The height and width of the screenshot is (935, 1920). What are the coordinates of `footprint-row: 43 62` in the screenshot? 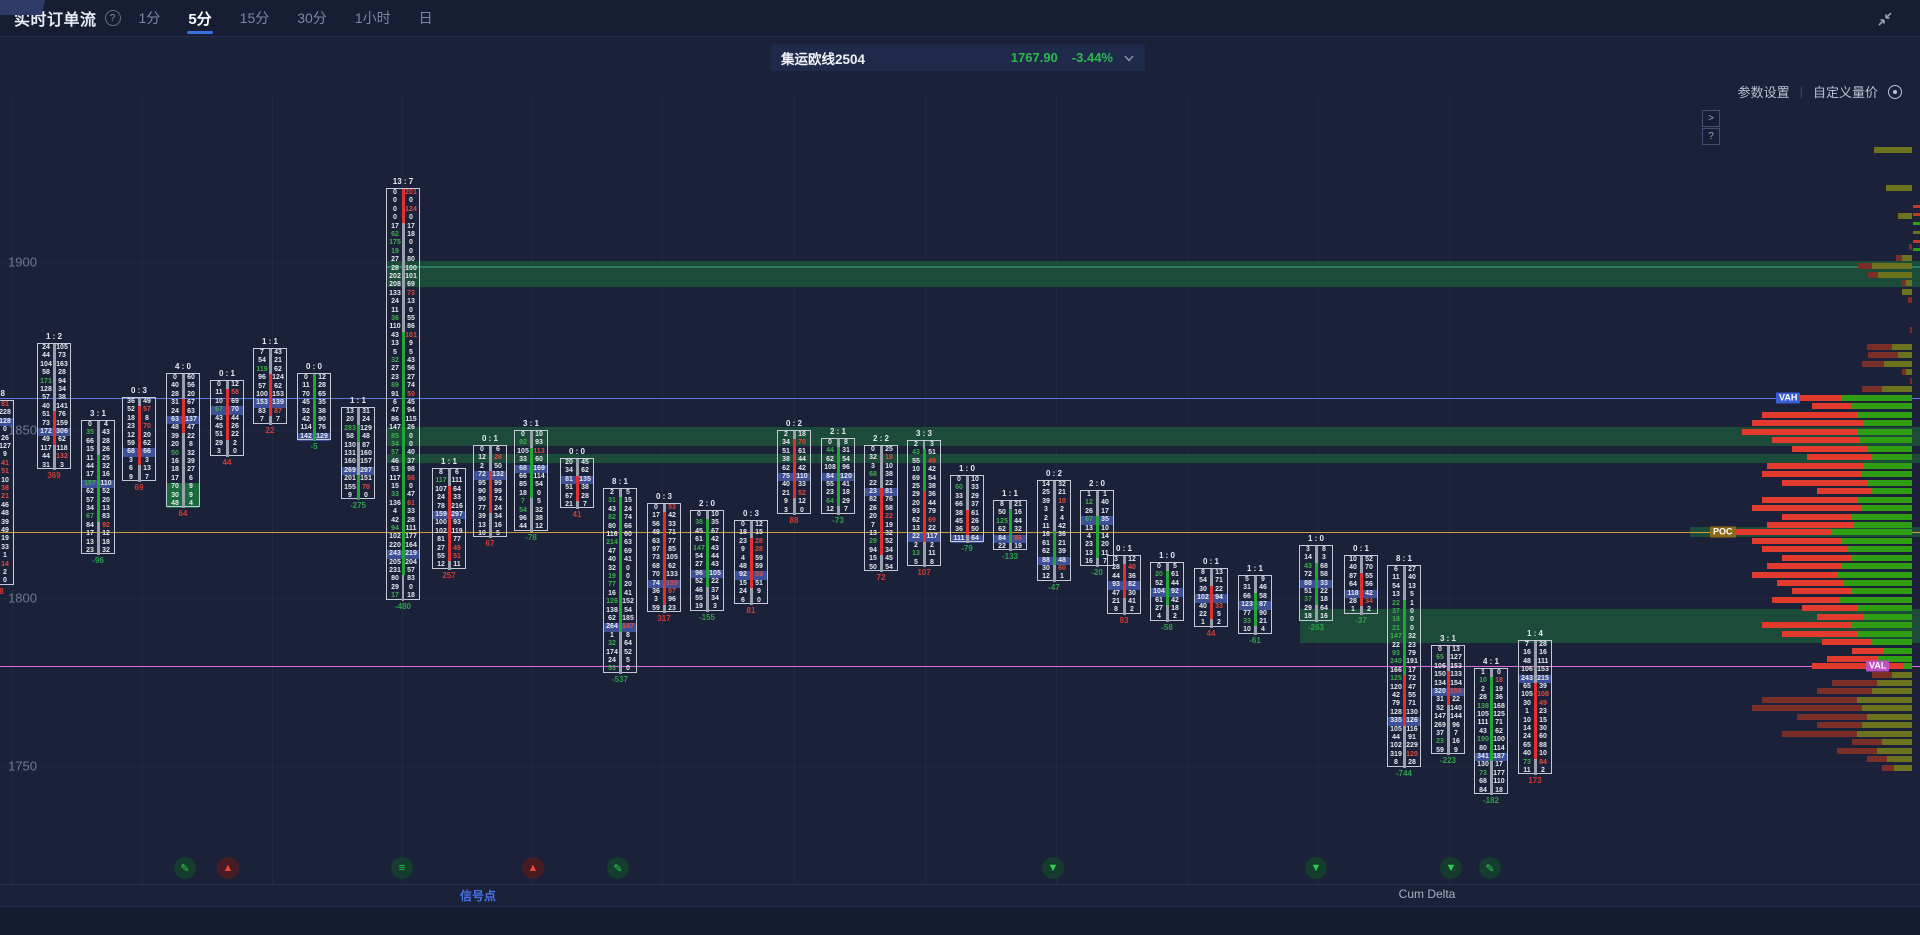 It's located at (1491, 731).